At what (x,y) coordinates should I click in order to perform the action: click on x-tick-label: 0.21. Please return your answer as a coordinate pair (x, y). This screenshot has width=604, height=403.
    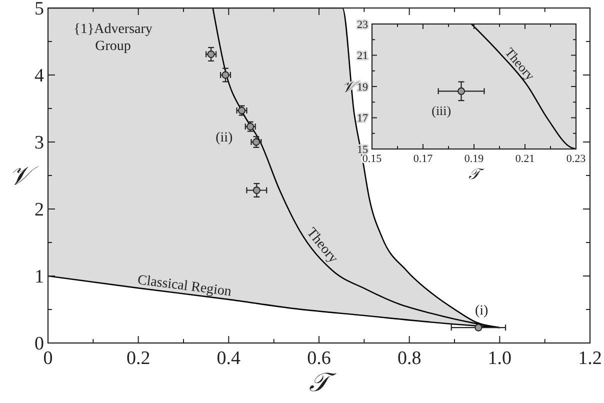
    Looking at the image, I should click on (525, 159).